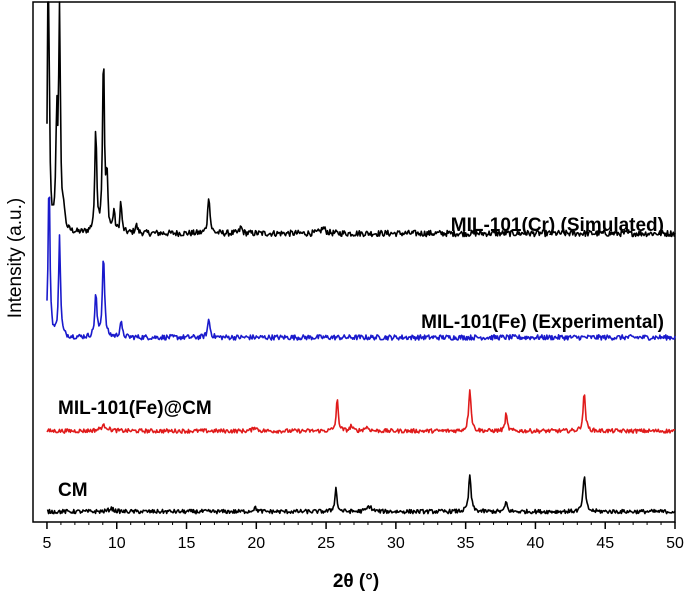  I want to click on series-label-mil101fe: MIL-101(Fe) (Experimental), so click(542, 322).